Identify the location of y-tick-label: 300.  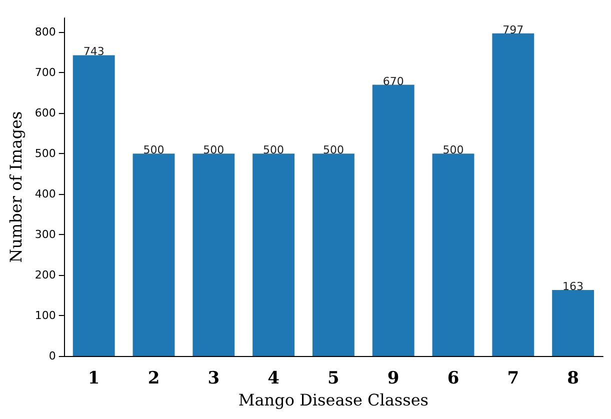
(45, 235).